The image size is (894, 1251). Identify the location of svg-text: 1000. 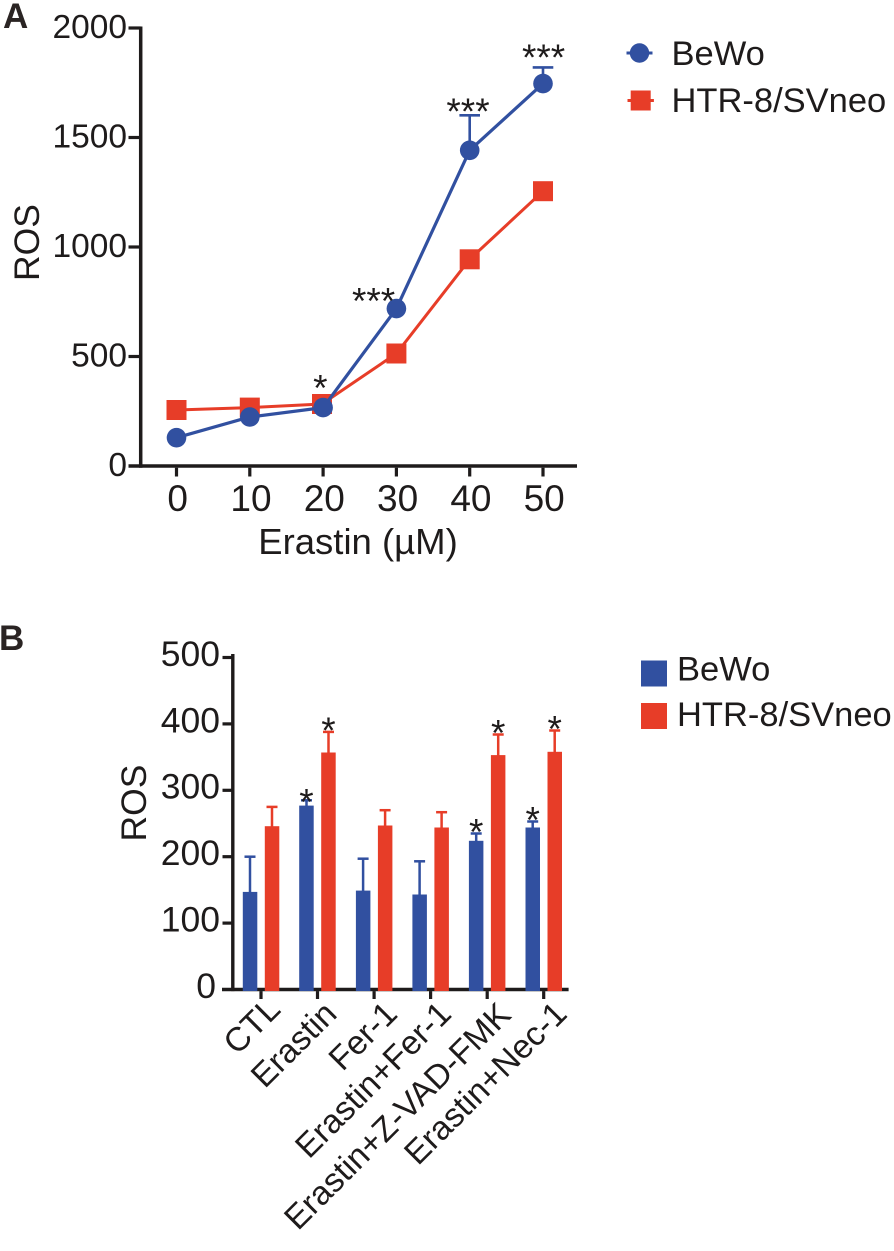
(89, 246).